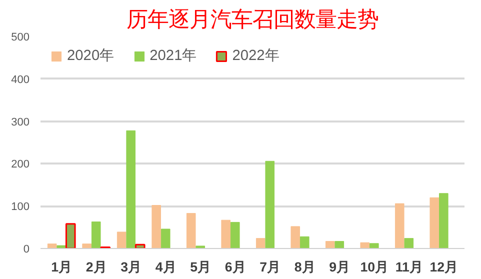 This screenshot has width=481, height=279. Describe the element at coordinates (256, 56) in the screenshot. I see `legend-label: 2022年` at that location.